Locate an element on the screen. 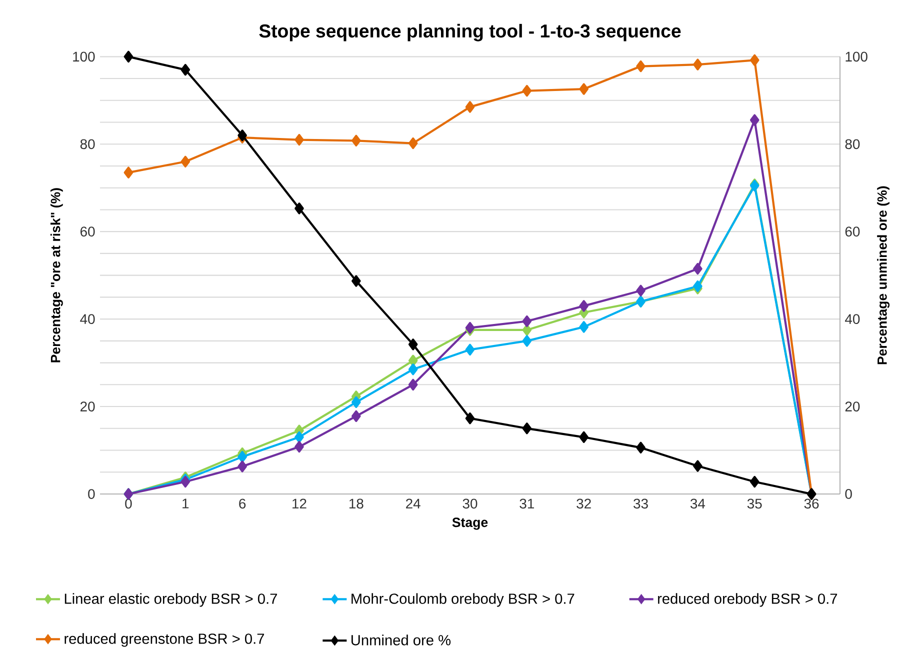 This screenshot has height=655, width=916. x-tick-label: 34 is located at coordinates (698, 503).